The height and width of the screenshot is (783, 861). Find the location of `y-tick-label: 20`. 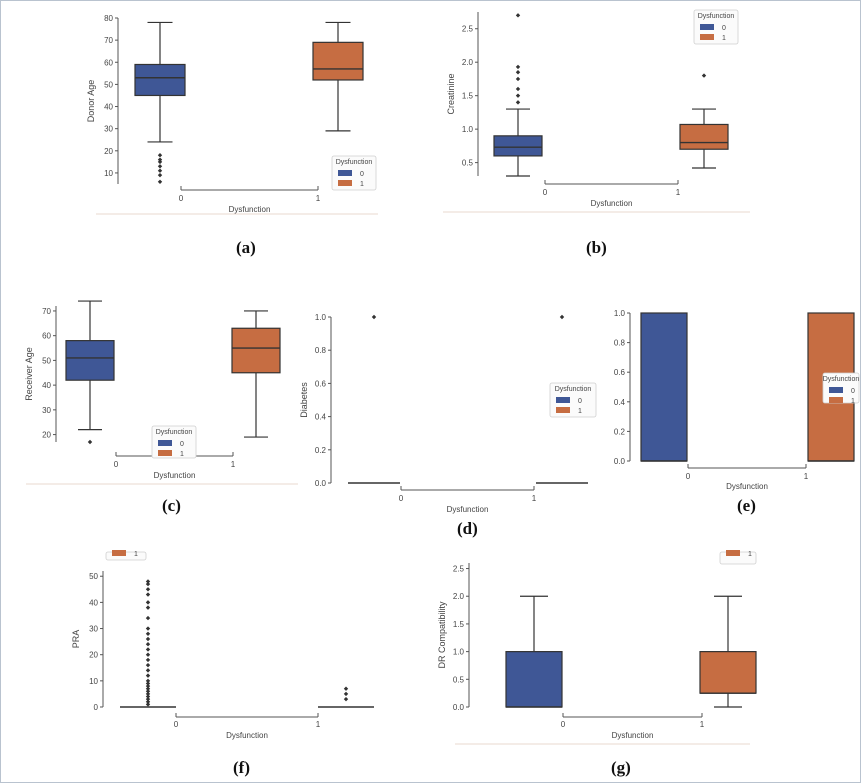

y-tick-label: 20 is located at coordinates (46, 435).